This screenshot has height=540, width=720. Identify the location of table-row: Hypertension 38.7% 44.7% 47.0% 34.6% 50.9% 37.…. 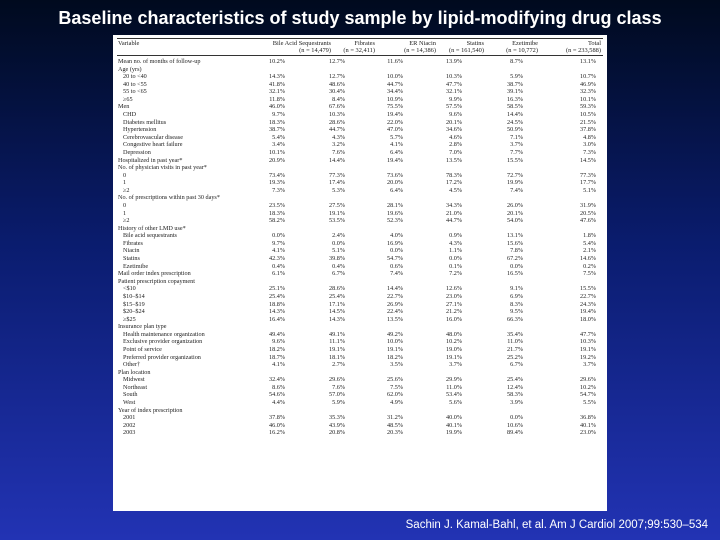
(360, 130).